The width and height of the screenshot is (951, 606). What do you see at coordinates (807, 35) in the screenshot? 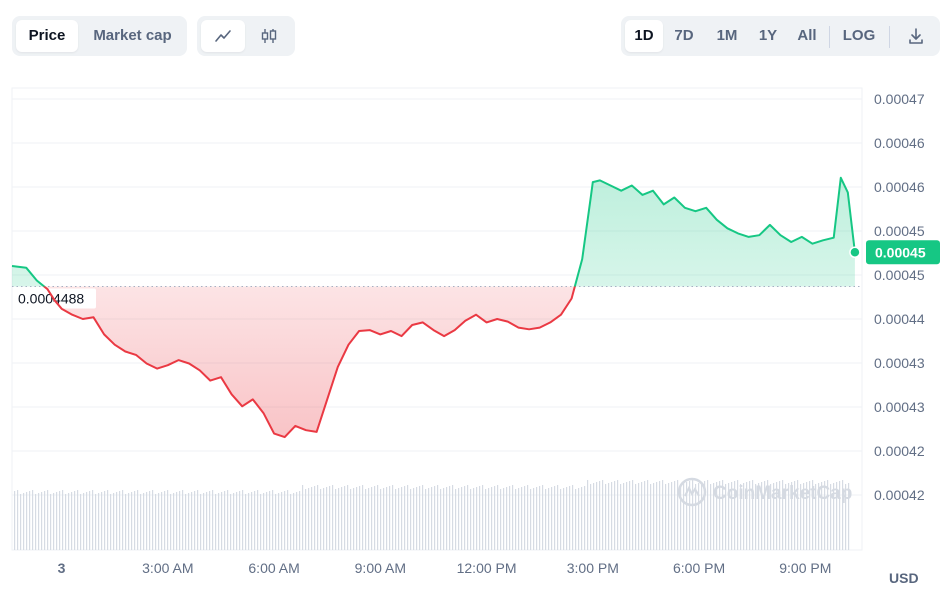
I see `range-all: All` at bounding box center [807, 35].